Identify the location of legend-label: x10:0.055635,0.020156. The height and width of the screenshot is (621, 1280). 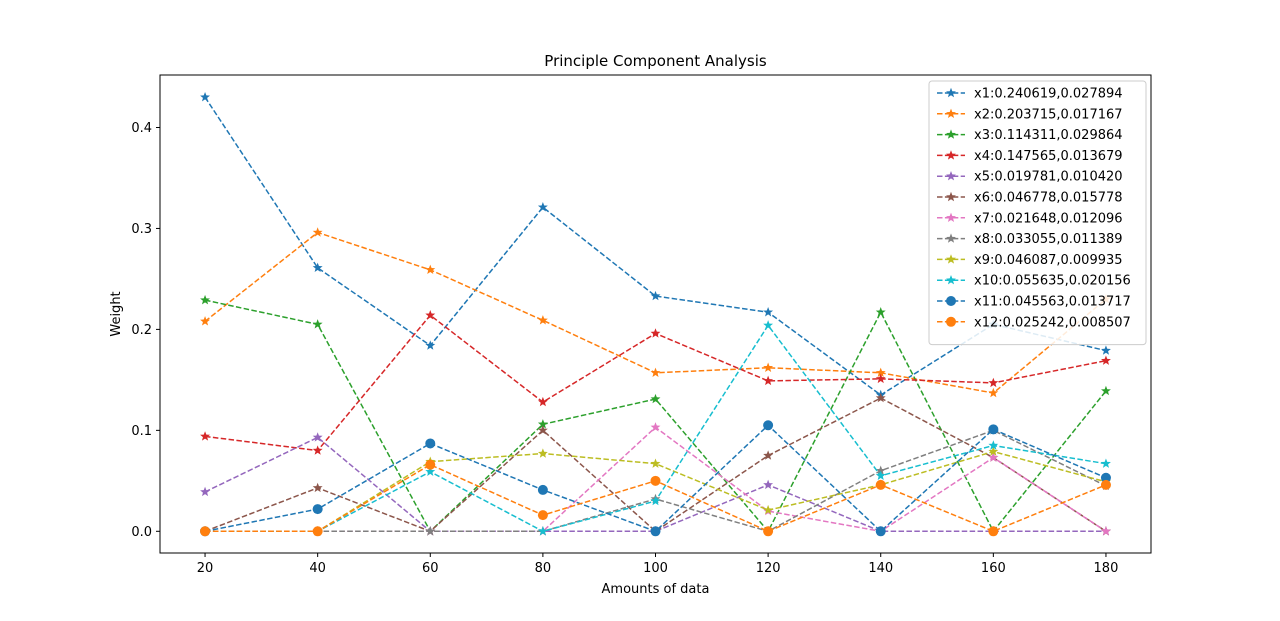
(1052, 281).